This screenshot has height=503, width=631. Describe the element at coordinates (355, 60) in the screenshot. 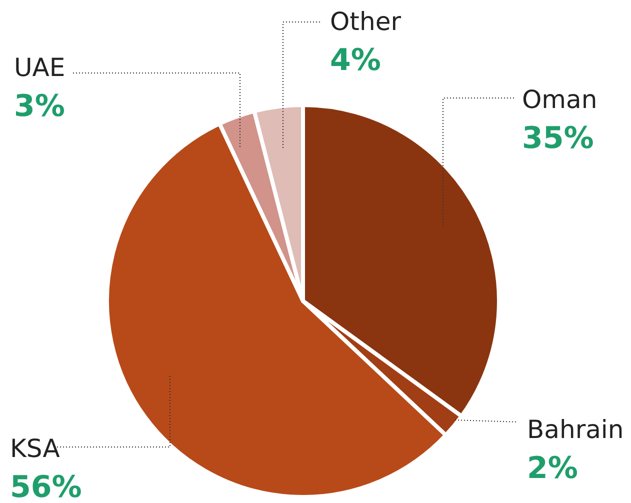

I see `data-label: 4%` at that location.